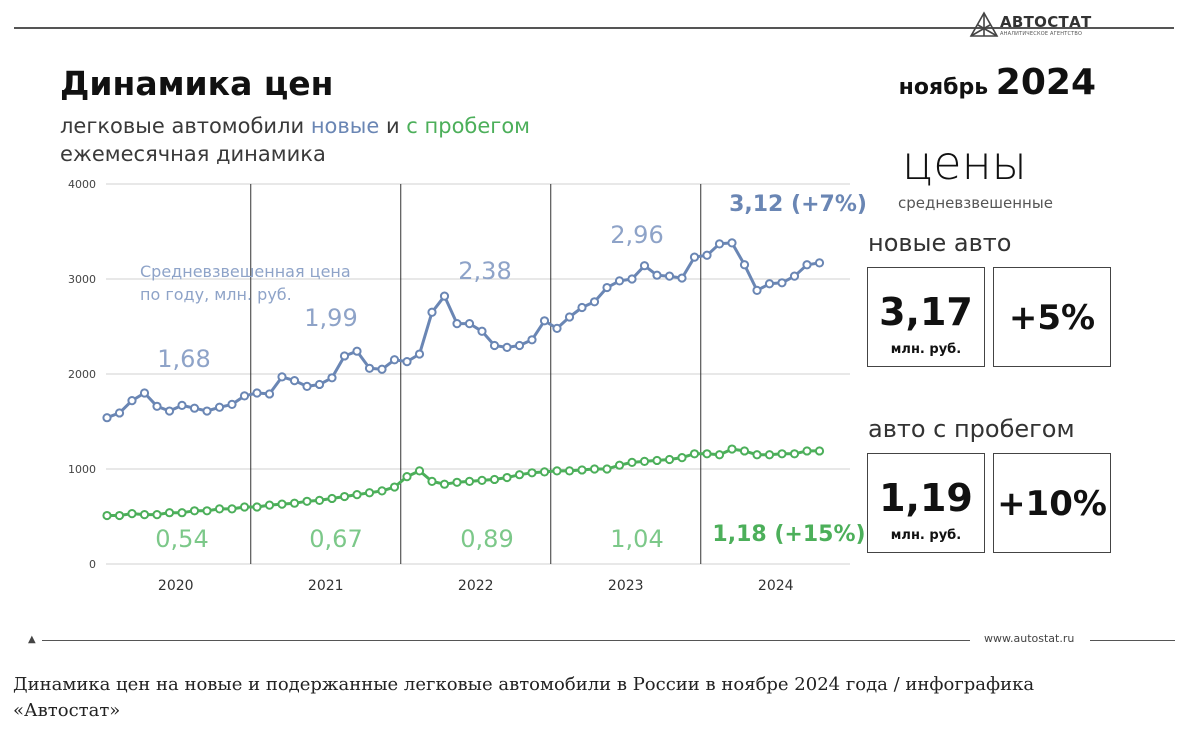 This screenshot has height=735, width=1200. What do you see at coordinates (964, 163) in the screenshot?
I see `prices-heading: цены` at bounding box center [964, 163].